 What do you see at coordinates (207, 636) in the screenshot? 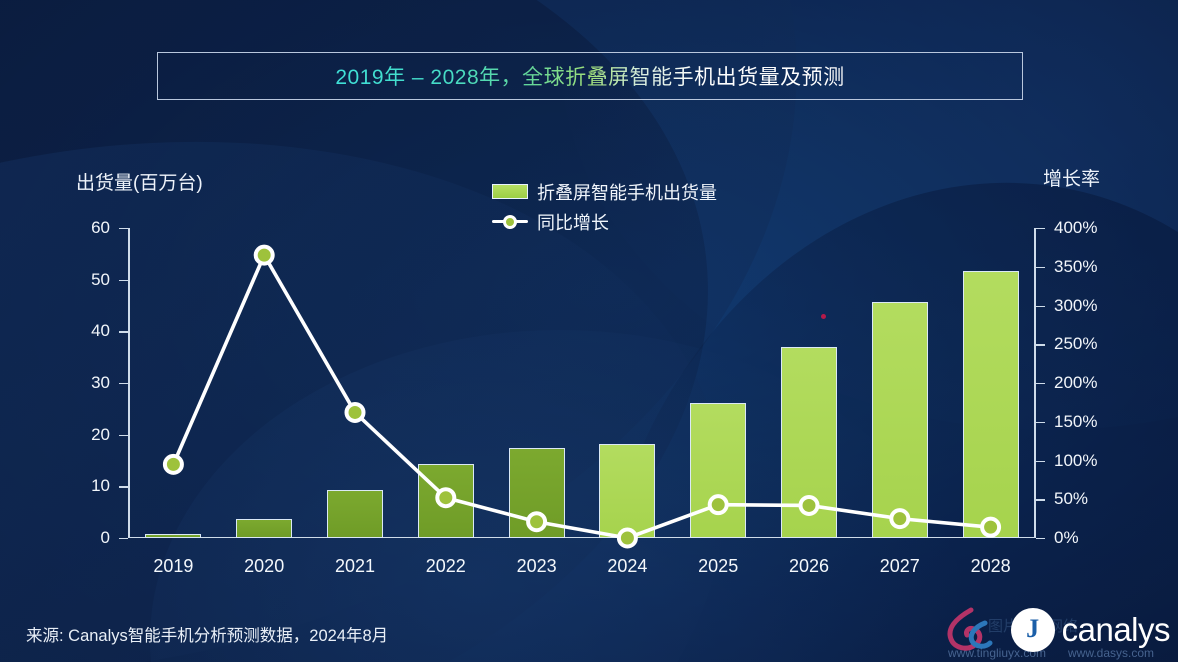
I see `source-note: 来源: Canalys智能手机分析预测数据，2024年8月` at bounding box center [207, 636].